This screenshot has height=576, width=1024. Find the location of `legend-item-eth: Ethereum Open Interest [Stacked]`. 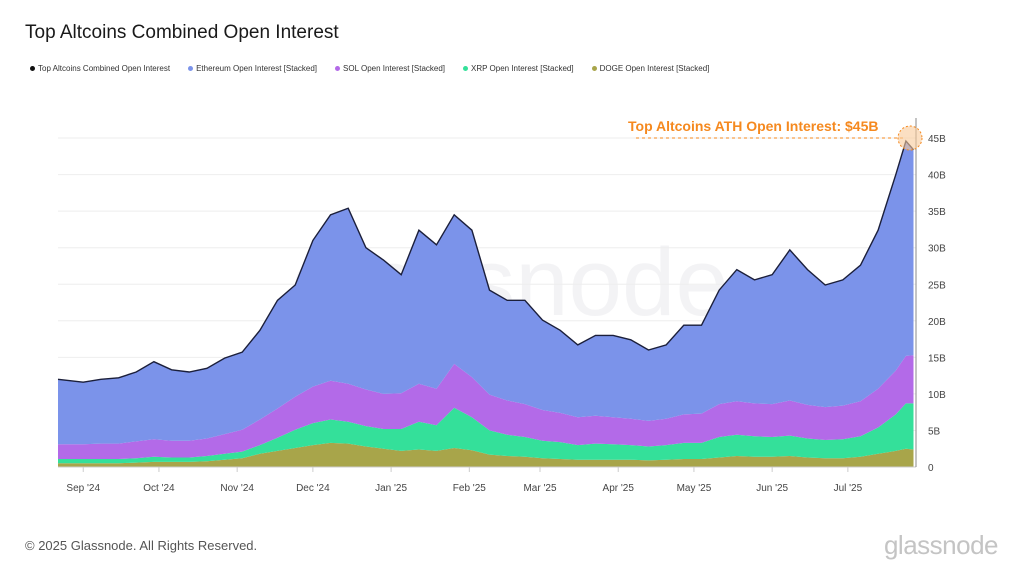

legend-item-eth: Ethereum Open Interest [Stacked] is located at coordinates (252, 68).